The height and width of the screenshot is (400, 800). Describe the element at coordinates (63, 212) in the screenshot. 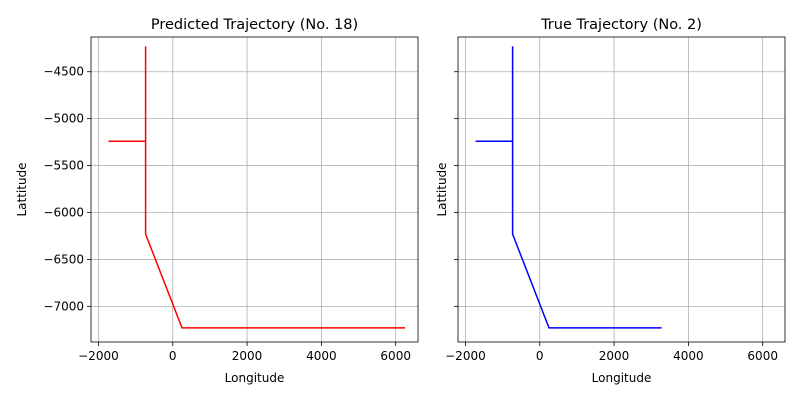

I see `y-tick-label: −6000` at that location.